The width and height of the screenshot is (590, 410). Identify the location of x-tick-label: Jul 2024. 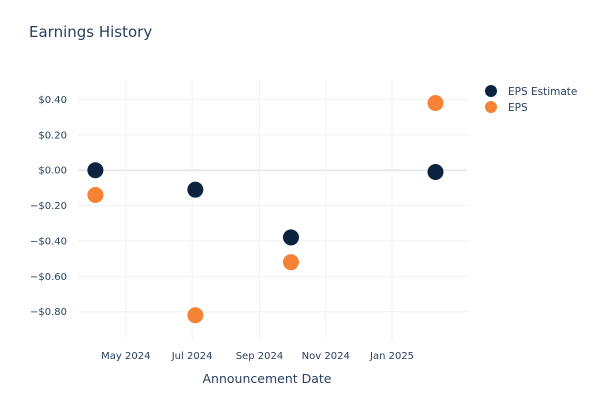
(192, 356).